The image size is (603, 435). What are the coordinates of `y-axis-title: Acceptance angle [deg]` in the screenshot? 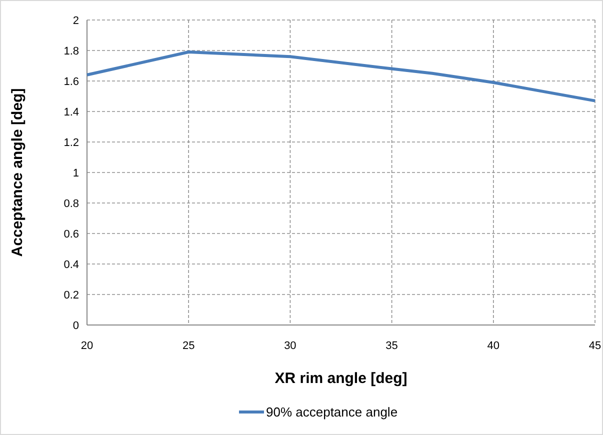 It's located at (17, 172).